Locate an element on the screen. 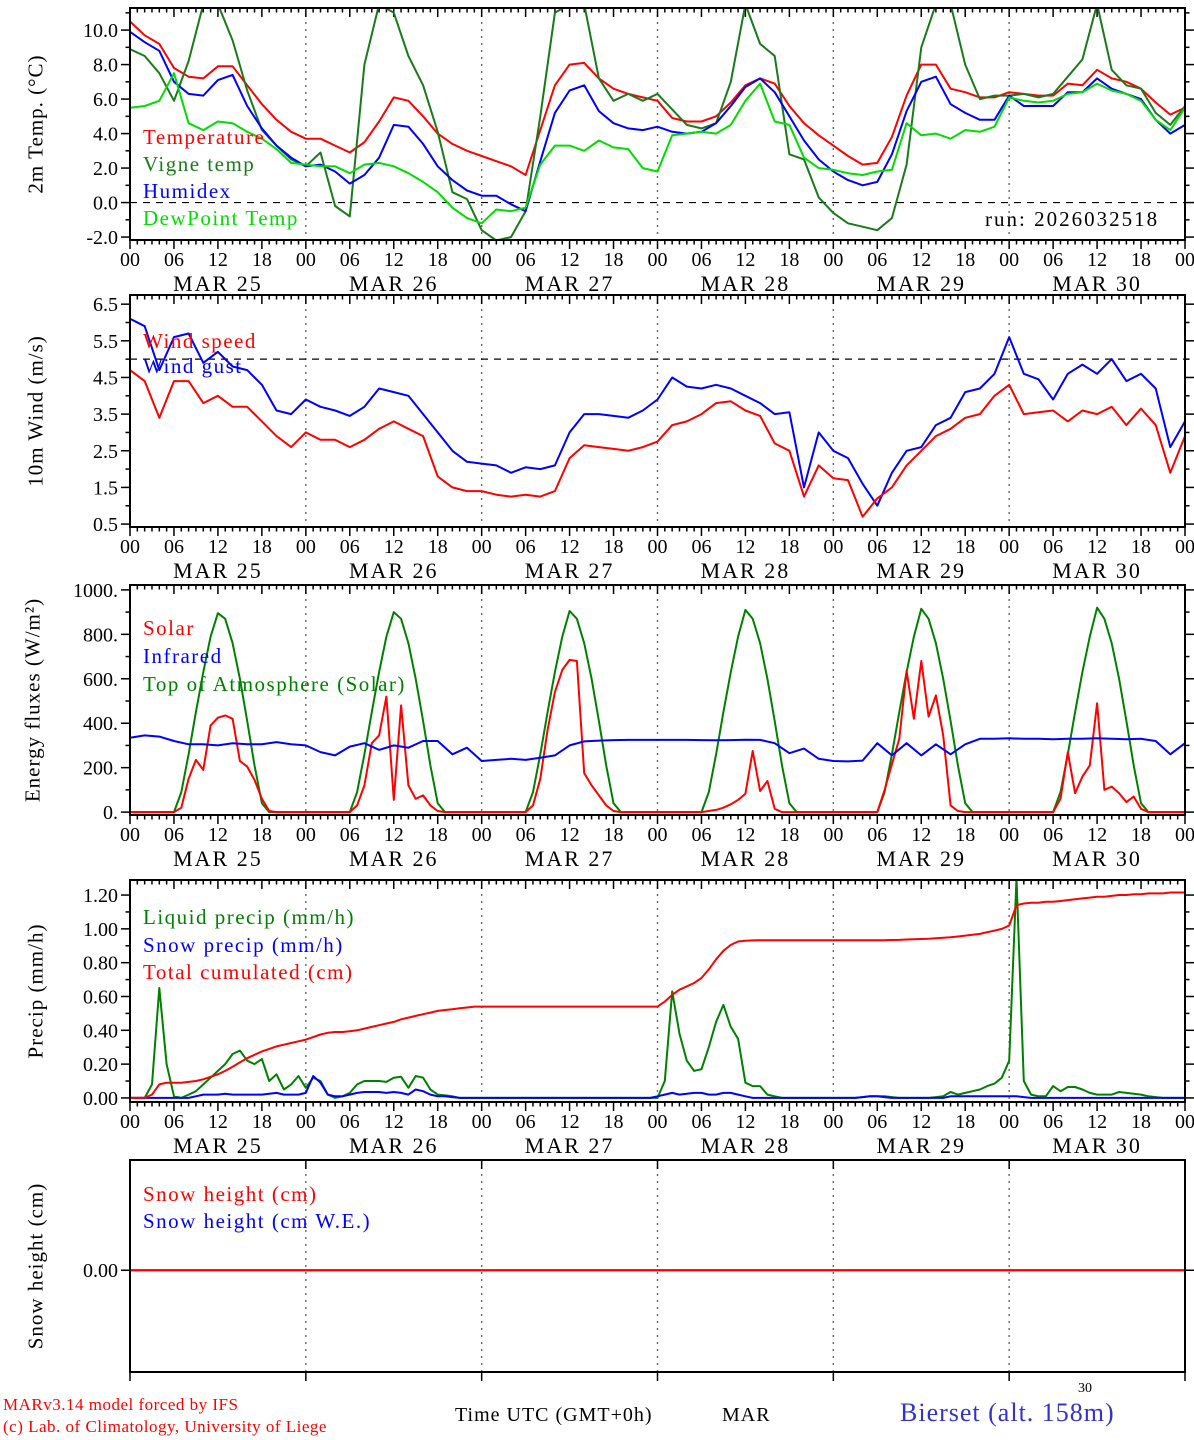 This screenshot has width=1194, height=1440. svg-text: 2.5 is located at coordinates (105, 452).